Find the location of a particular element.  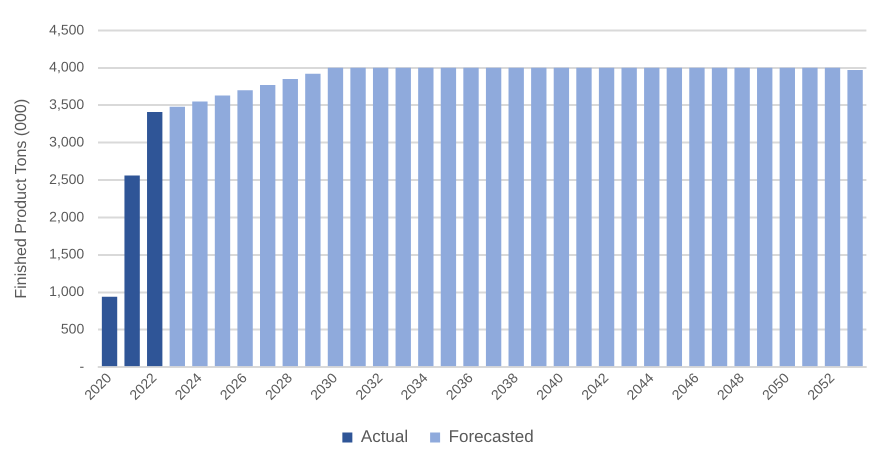

y-tick-label: 2,500 is located at coordinates (66, 178).